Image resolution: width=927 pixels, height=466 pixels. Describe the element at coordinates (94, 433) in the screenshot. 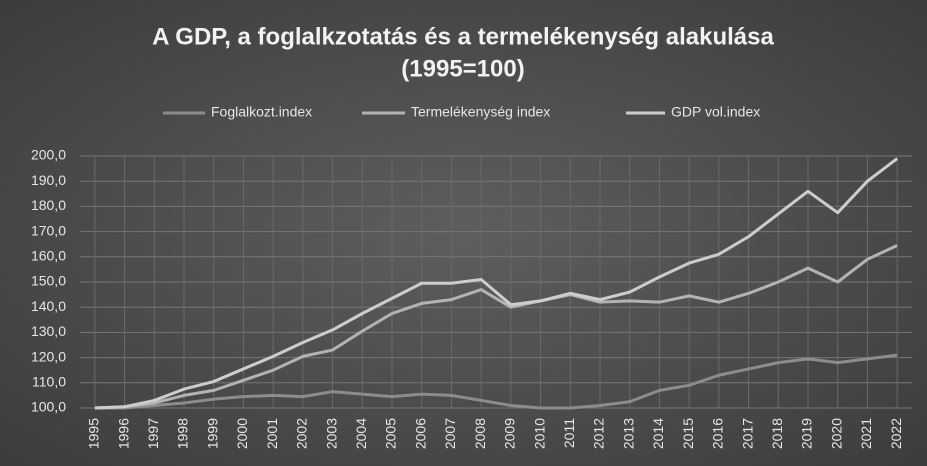

I see `x-tick-label: 1995` at that location.